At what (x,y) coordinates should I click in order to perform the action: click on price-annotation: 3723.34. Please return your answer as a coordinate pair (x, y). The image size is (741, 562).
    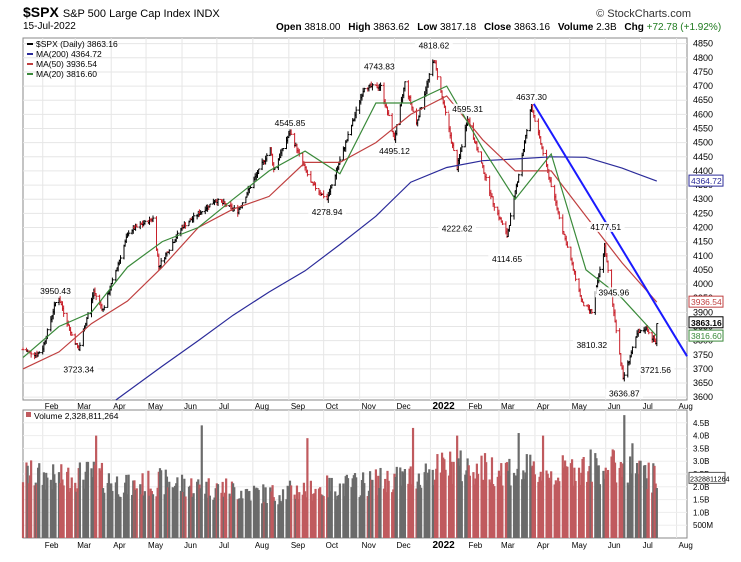
    Looking at the image, I should click on (78, 369).